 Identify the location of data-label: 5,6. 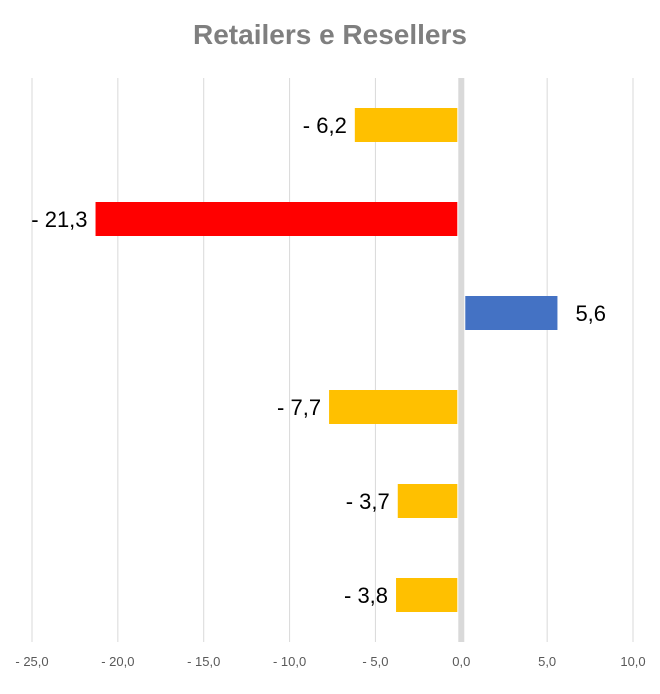
(590, 313).